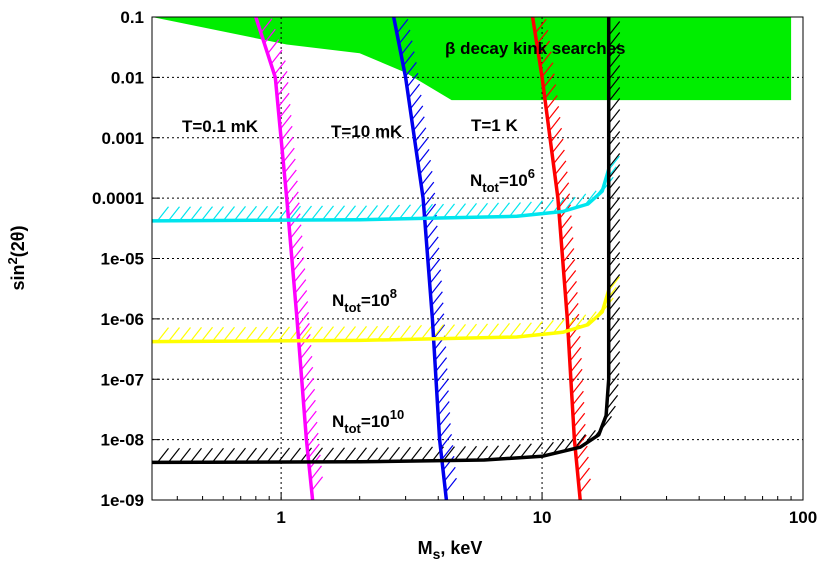 This screenshot has height=566, width=838. Describe the element at coordinates (122, 138) in the screenshot. I see `y-tick-label: 0.001` at that location.